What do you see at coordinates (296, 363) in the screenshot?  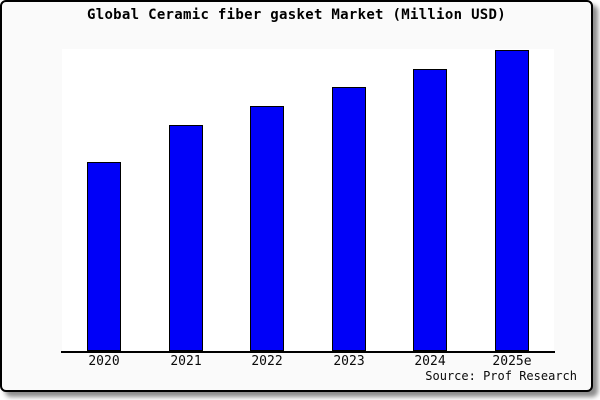 I see `x-axis-labels: 2020 2021 2022 2023 2024 2025e` at bounding box center [296, 363].